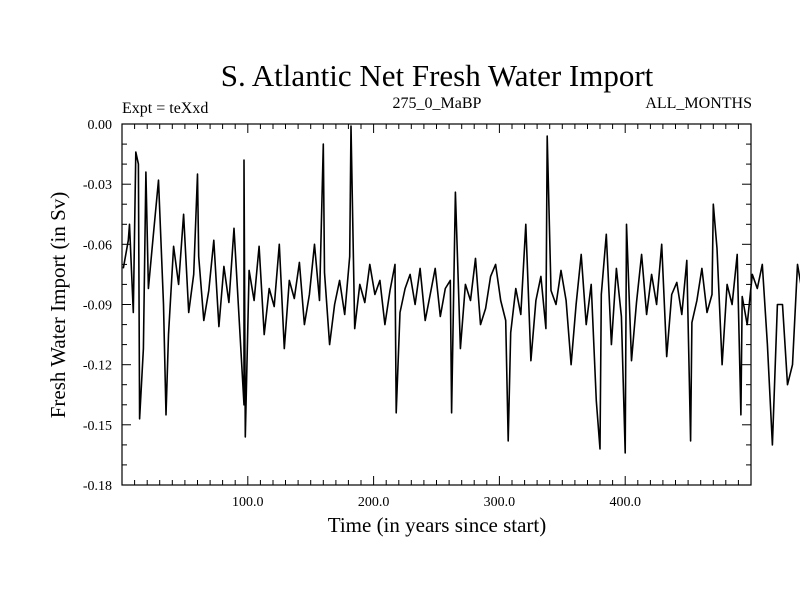 Image resolution: width=800 pixels, height=600 pixels. What do you see at coordinates (58, 305) in the screenshot?
I see `y-axis-label: Fresh Water Import (in Sv)` at bounding box center [58, 305].